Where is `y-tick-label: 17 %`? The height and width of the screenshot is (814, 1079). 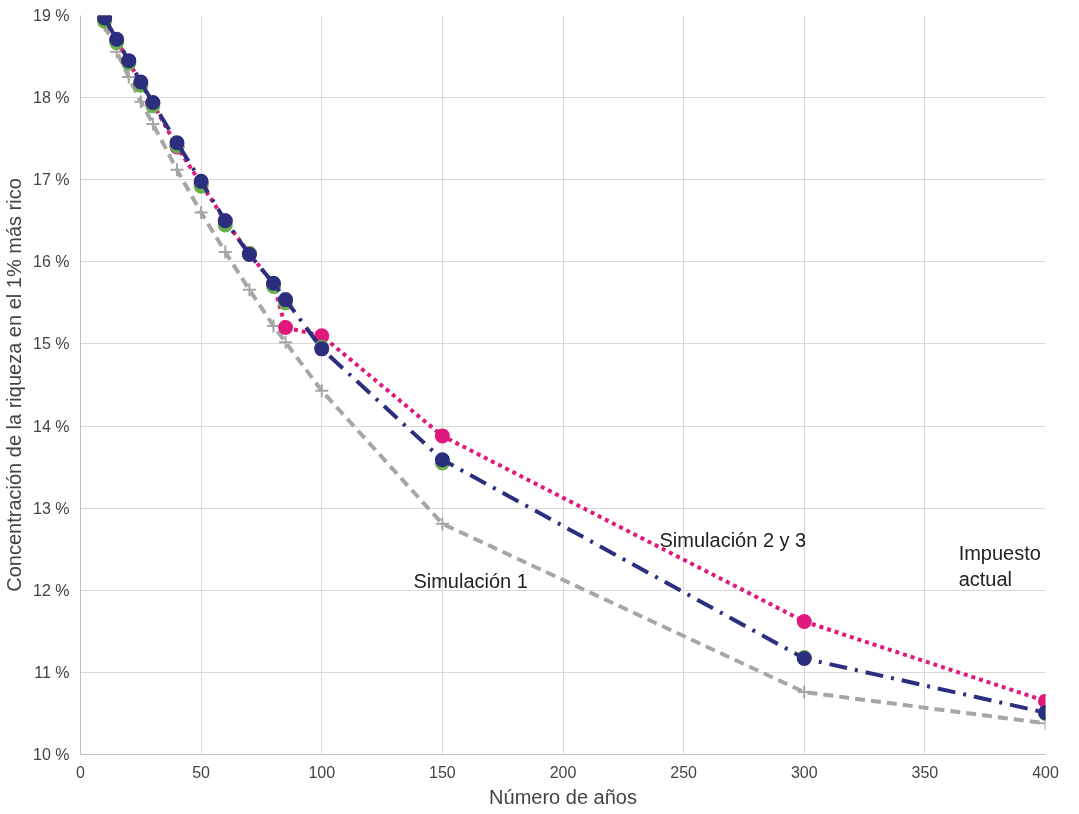 y-tick-label: 17 % is located at coordinates (51, 180).